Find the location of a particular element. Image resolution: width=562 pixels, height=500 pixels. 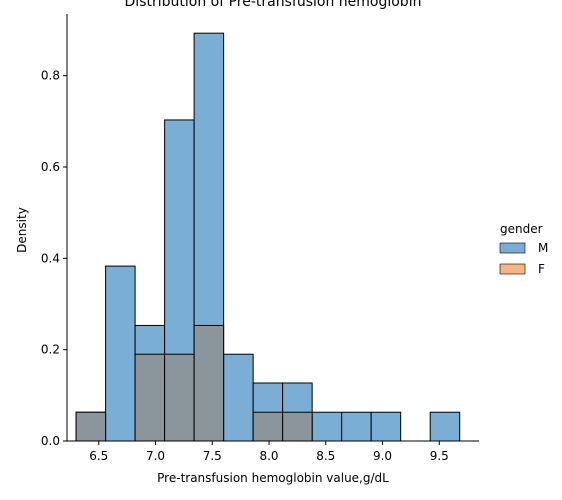

y-axis-label: Density is located at coordinates (22, 230).